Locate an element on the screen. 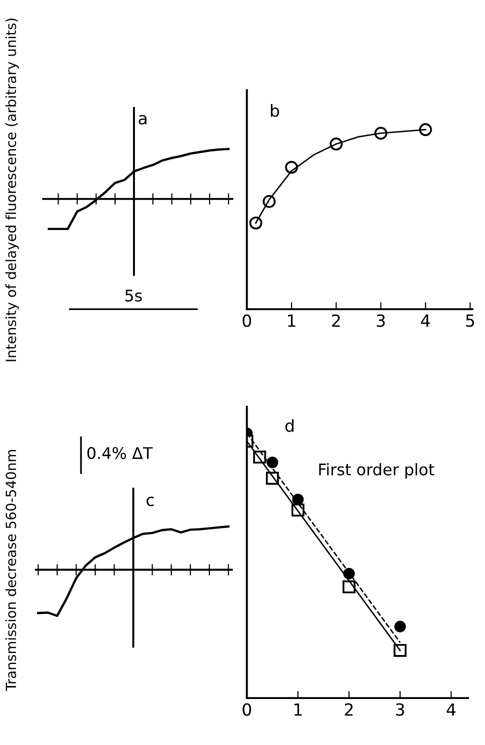 The width and height of the screenshot is (485, 745). text: 0.4% ΔT is located at coordinates (120, 453).